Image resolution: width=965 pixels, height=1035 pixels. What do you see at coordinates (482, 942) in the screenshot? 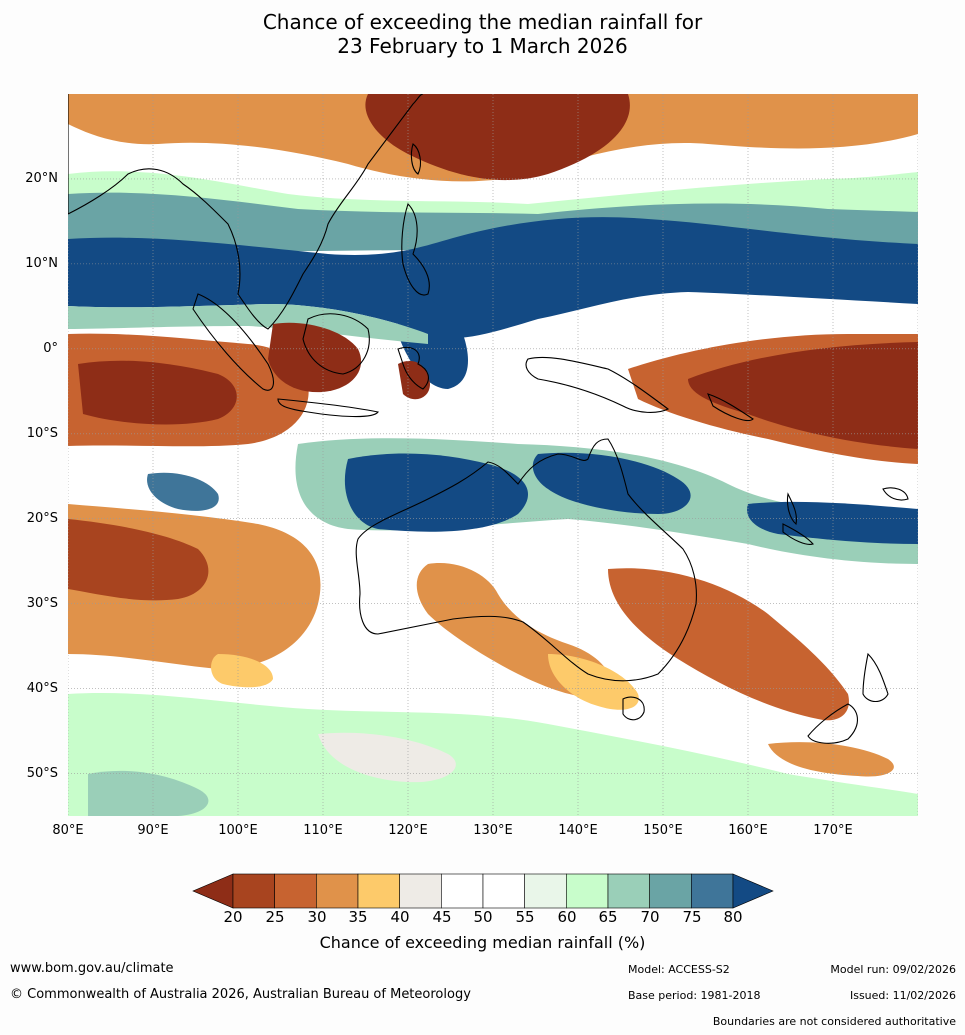
I see `colorbar-label: Chance of exceeding median rainfall (%)` at bounding box center [482, 942].